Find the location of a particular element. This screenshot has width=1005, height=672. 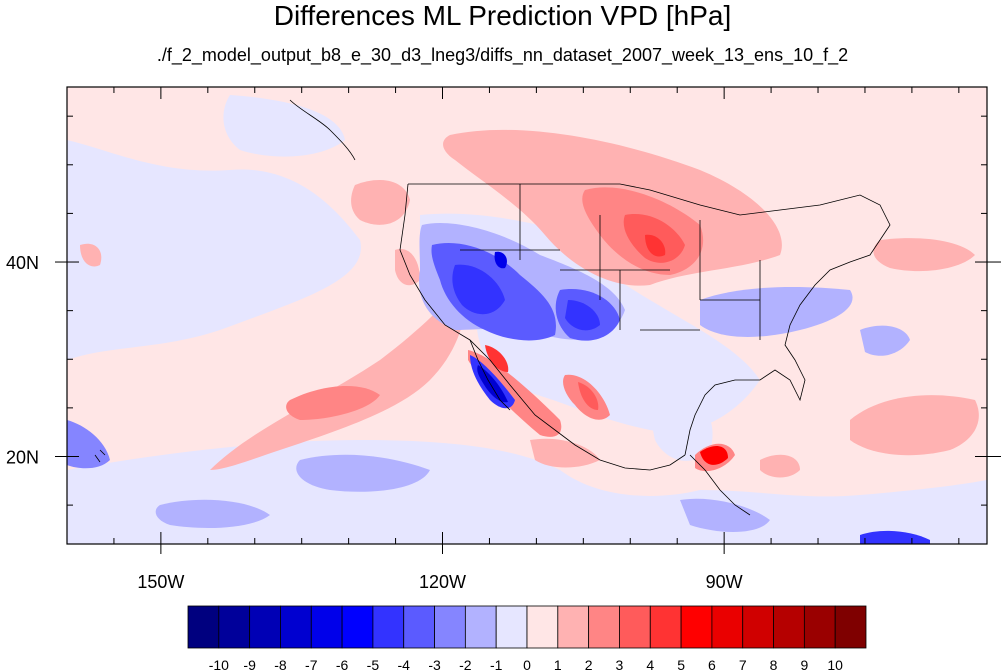

colorbar-level-label: -9 is located at coordinates (249, 664).